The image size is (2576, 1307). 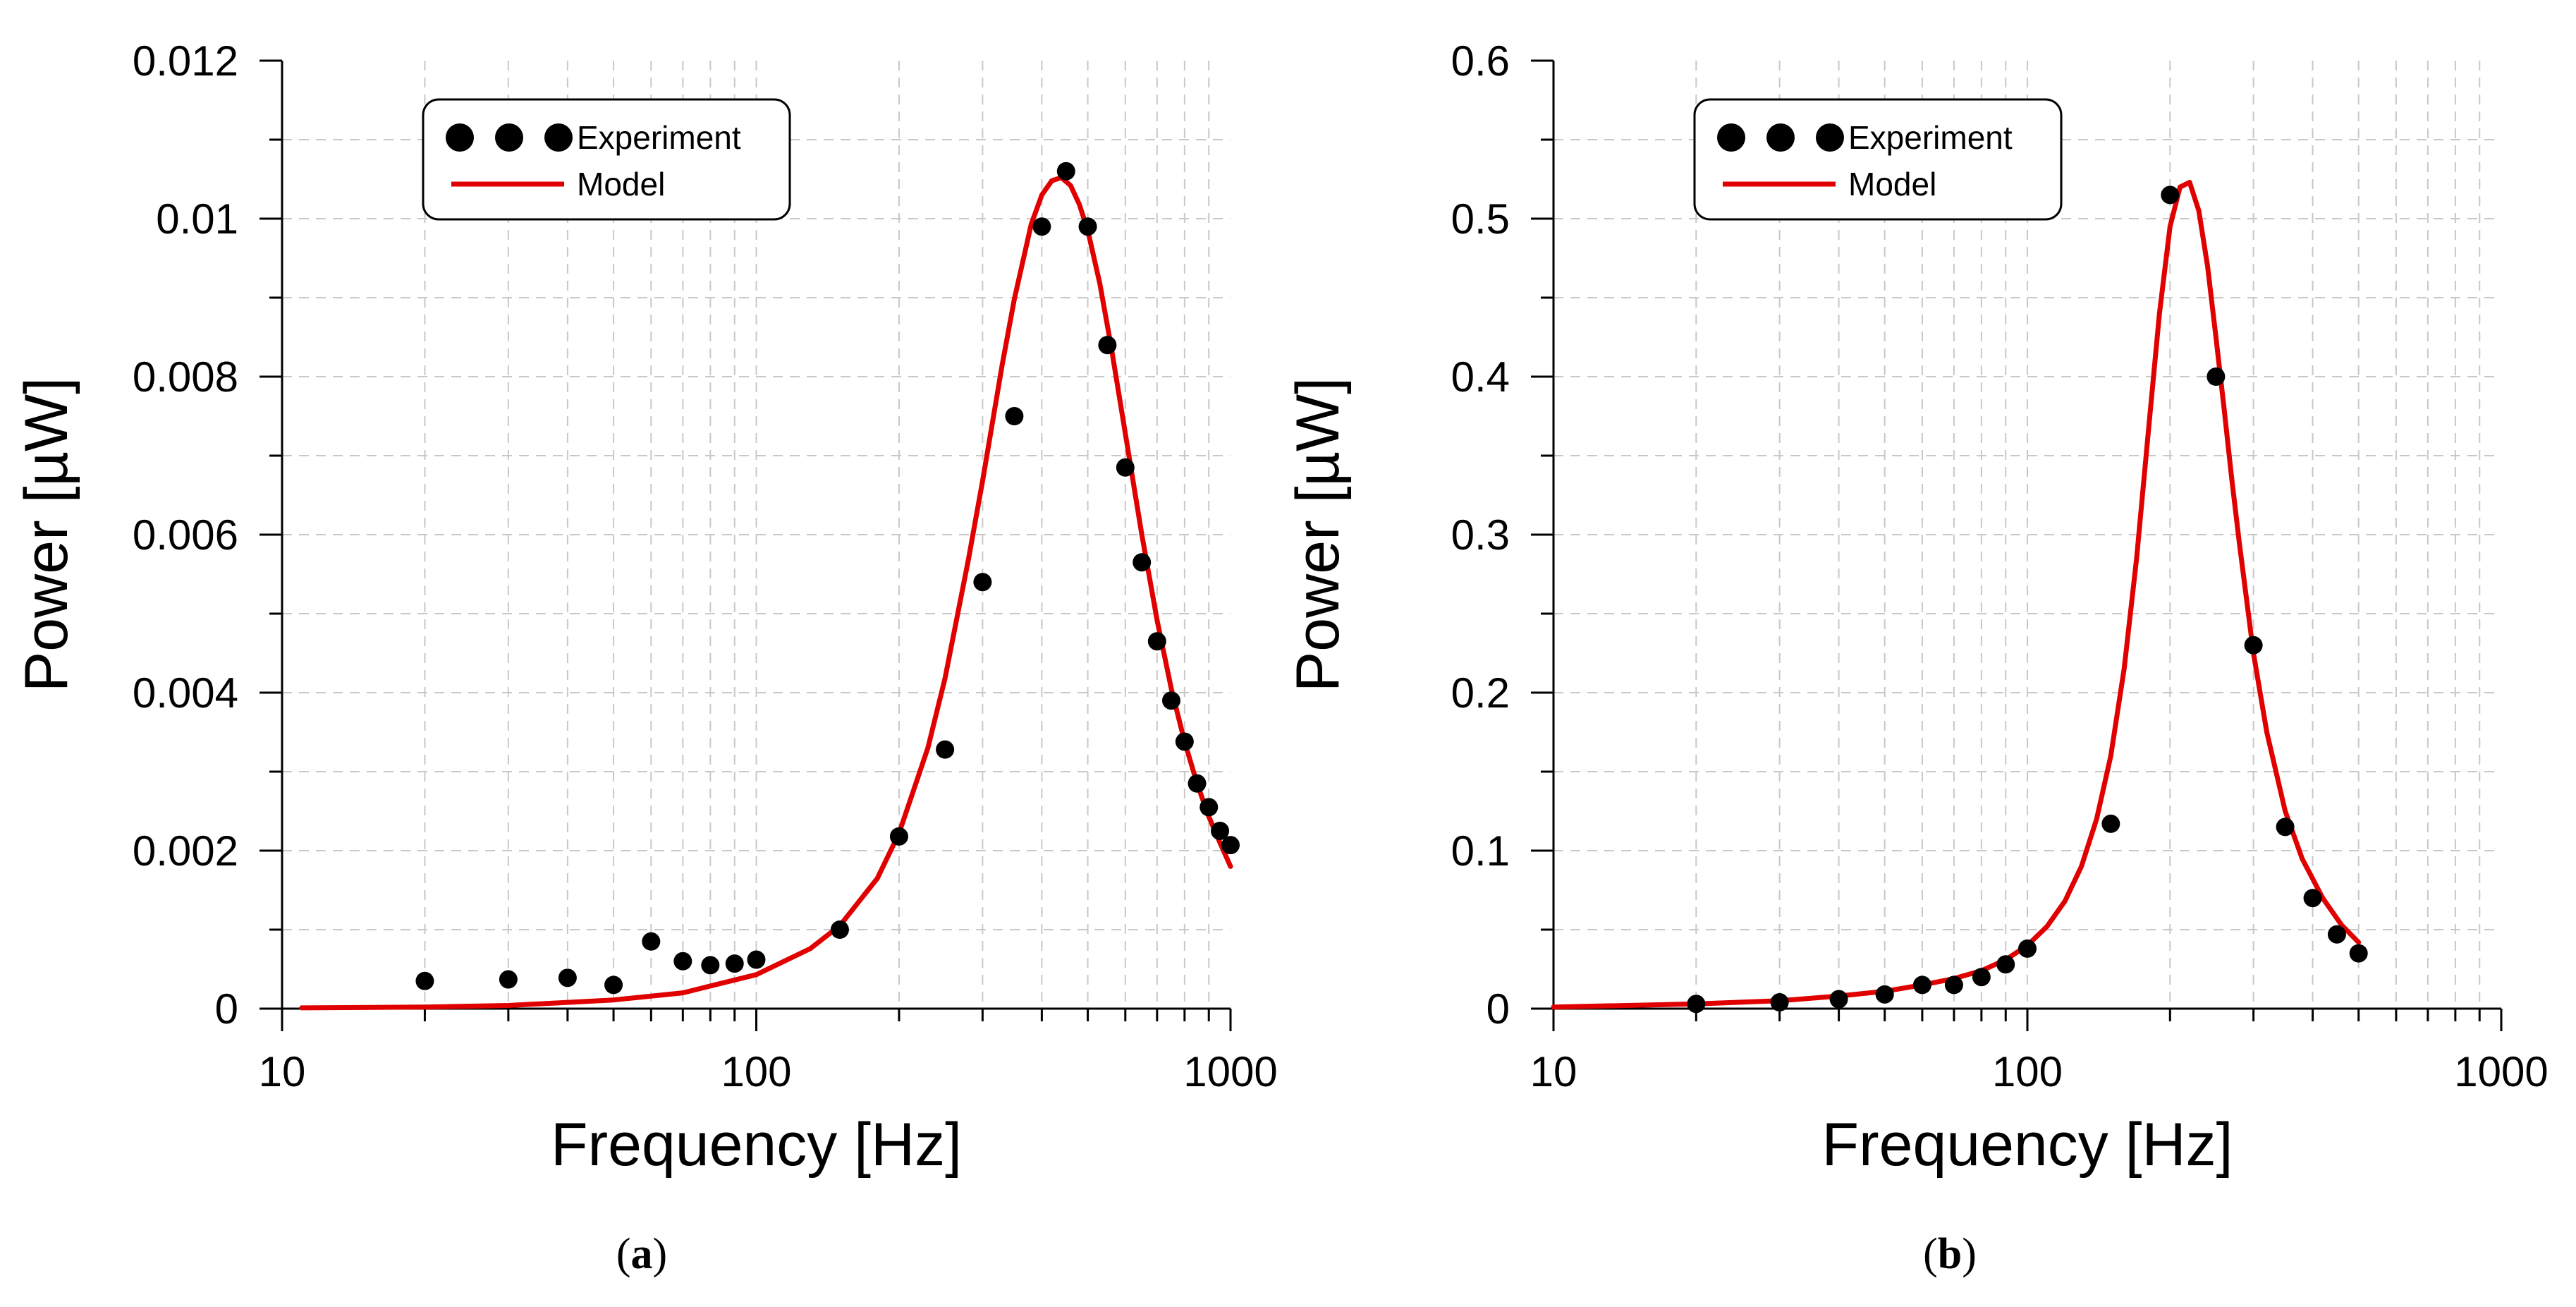 What do you see at coordinates (1481, 693) in the screenshot?
I see `y-tick-label: 0.2` at bounding box center [1481, 693].